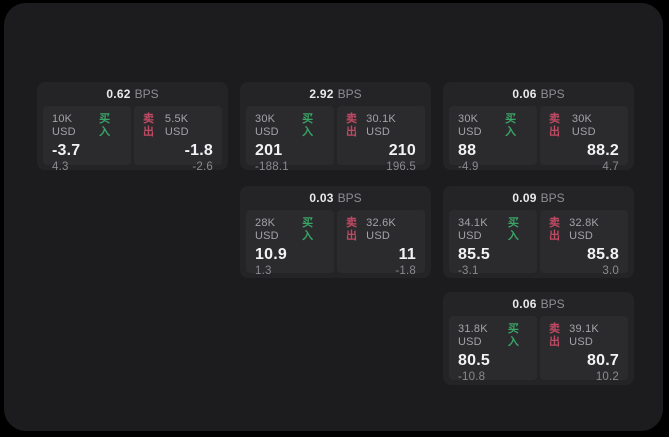 The height and width of the screenshot is (437, 669). Describe the element at coordinates (603, 361) in the screenshot. I see `sell-price: 80.7` at that location.